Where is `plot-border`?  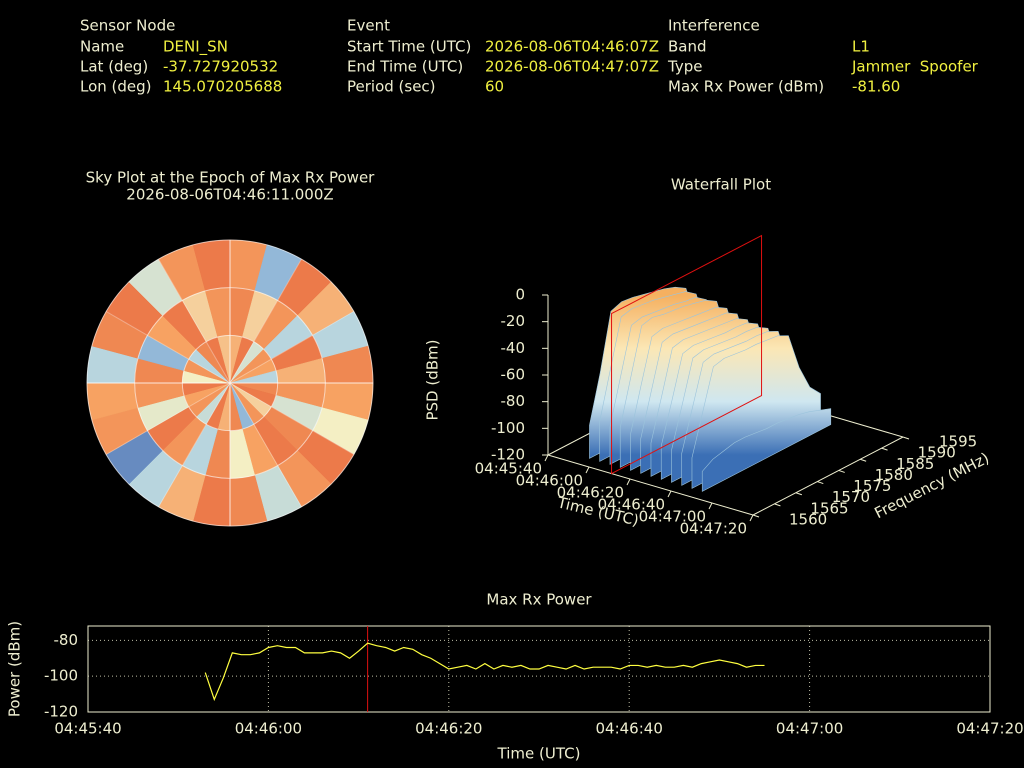 plot-border is located at coordinates (539, 669).